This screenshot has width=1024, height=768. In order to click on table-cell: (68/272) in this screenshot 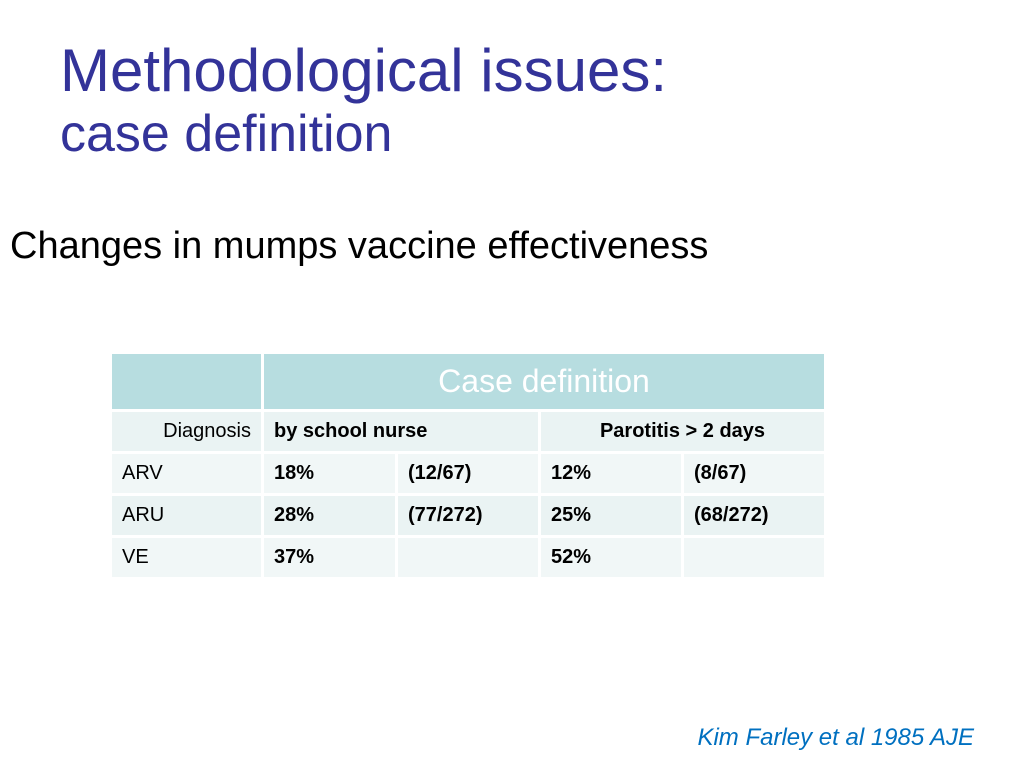, I will do `click(754, 515)`.